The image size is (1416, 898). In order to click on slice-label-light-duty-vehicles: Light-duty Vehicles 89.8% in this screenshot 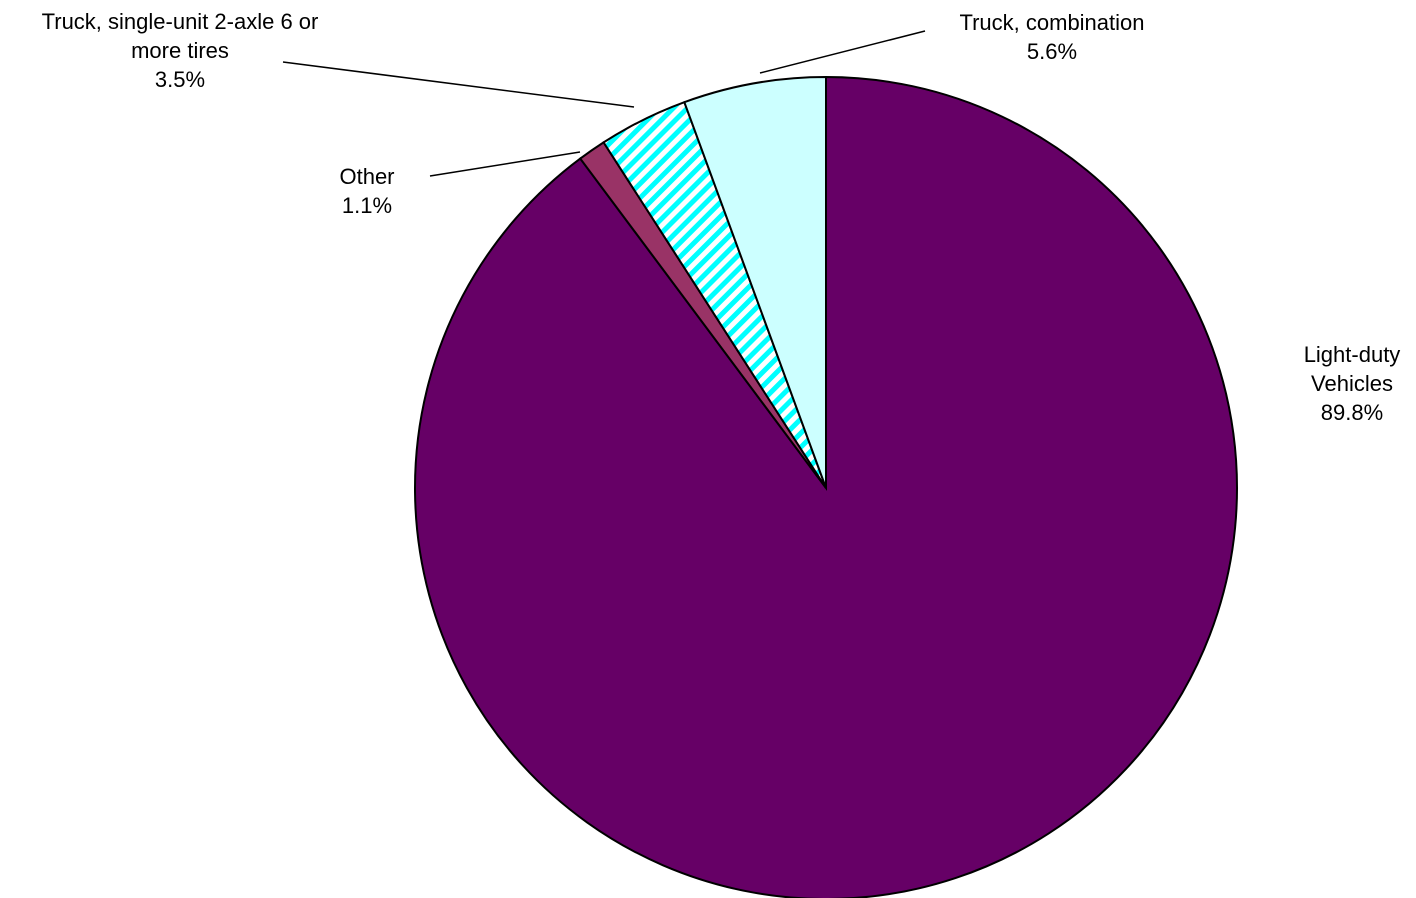, I will do `click(1352, 383)`.